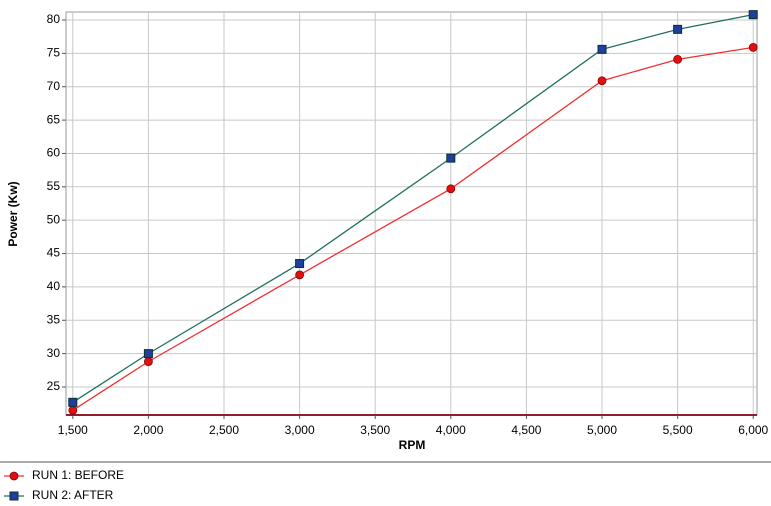  I want to click on y-tick-label: 70, so click(54, 86).